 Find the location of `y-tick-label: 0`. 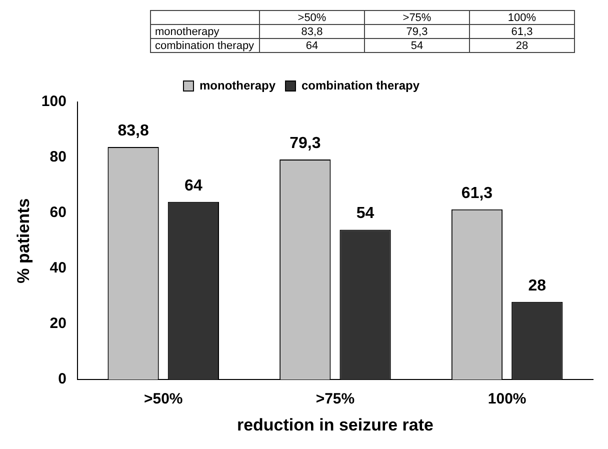

y-tick-label: 0 is located at coordinates (62, 379).